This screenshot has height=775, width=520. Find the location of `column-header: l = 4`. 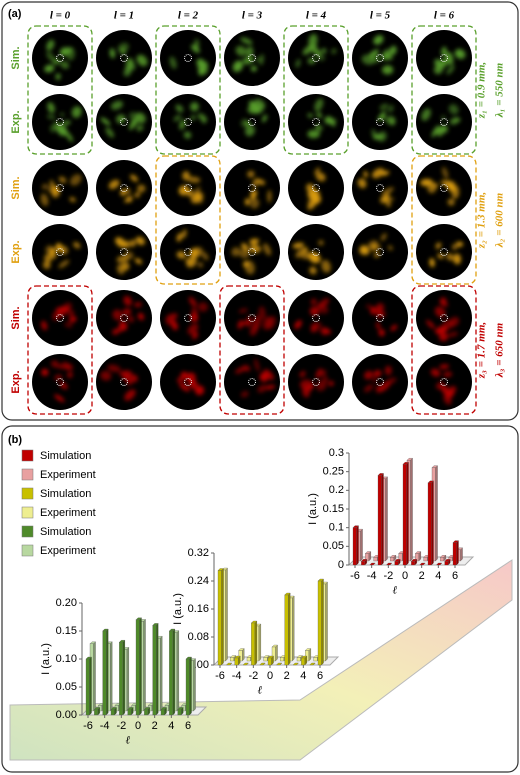

column-header: l = 4 is located at coordinates (316, 16).